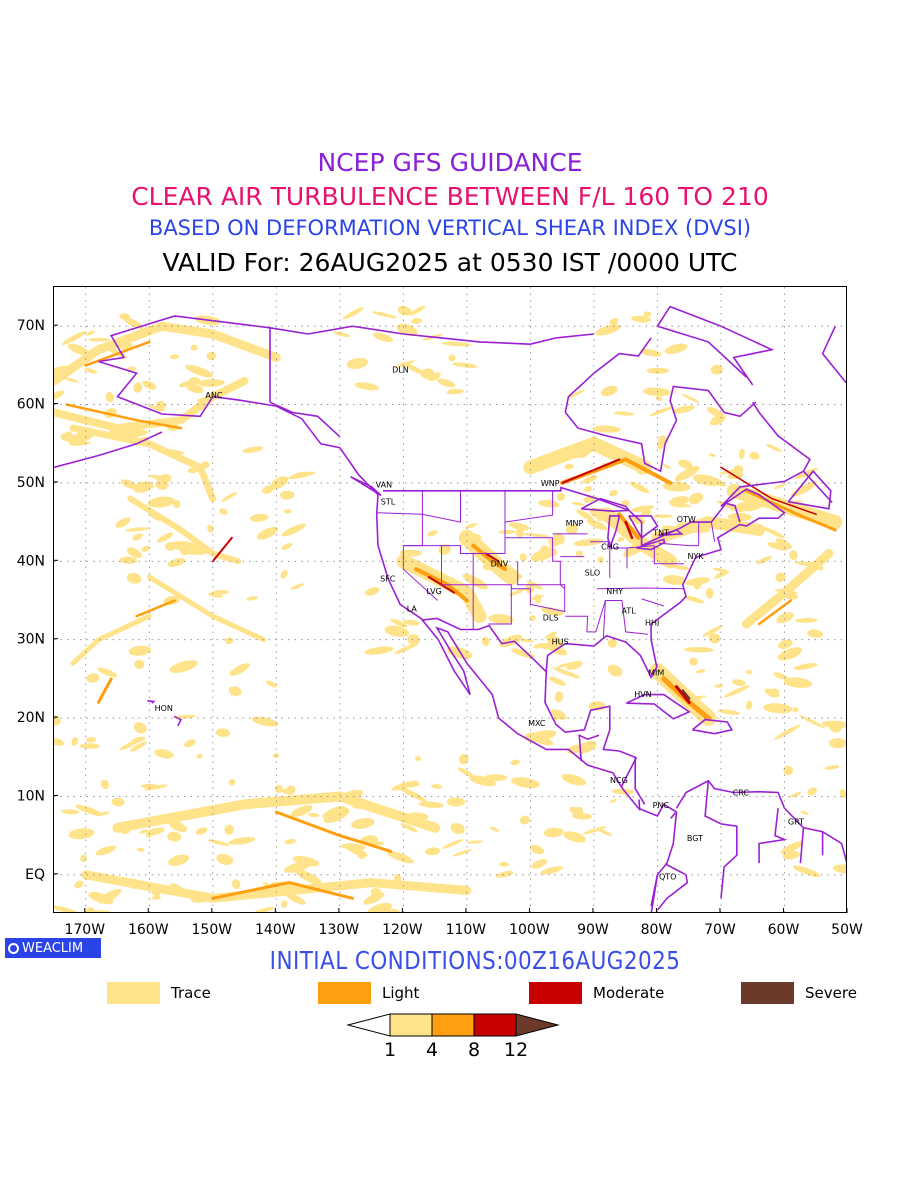 The image size is (900, 1200). I want to click on station-label: CHG, so click(610, 546).